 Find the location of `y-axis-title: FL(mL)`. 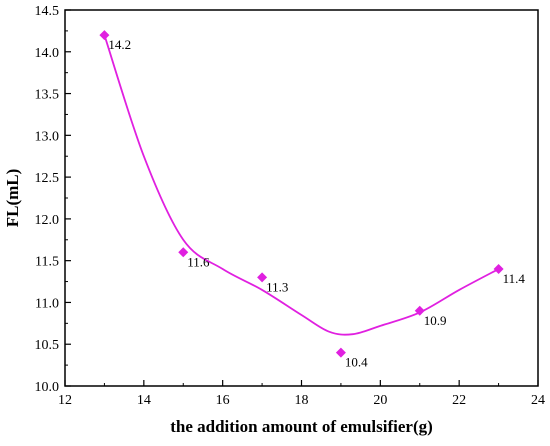

y-axis-title: FL(mL) is located at coordinates (12, 198).